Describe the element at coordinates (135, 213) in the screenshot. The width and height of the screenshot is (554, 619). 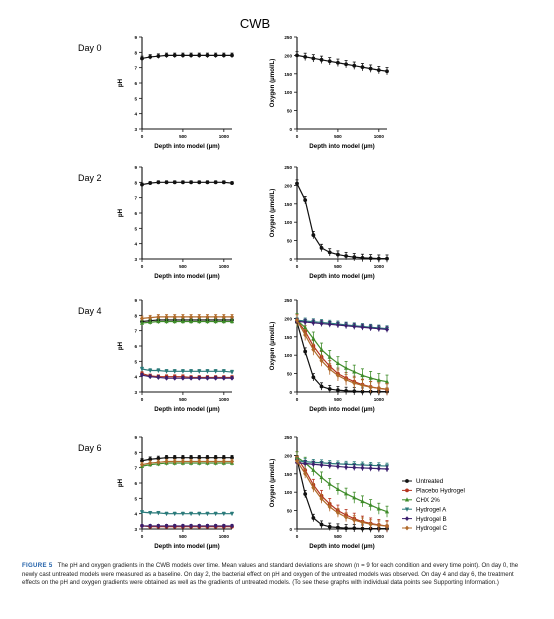
I see `y-tick-label: 6` at that location.